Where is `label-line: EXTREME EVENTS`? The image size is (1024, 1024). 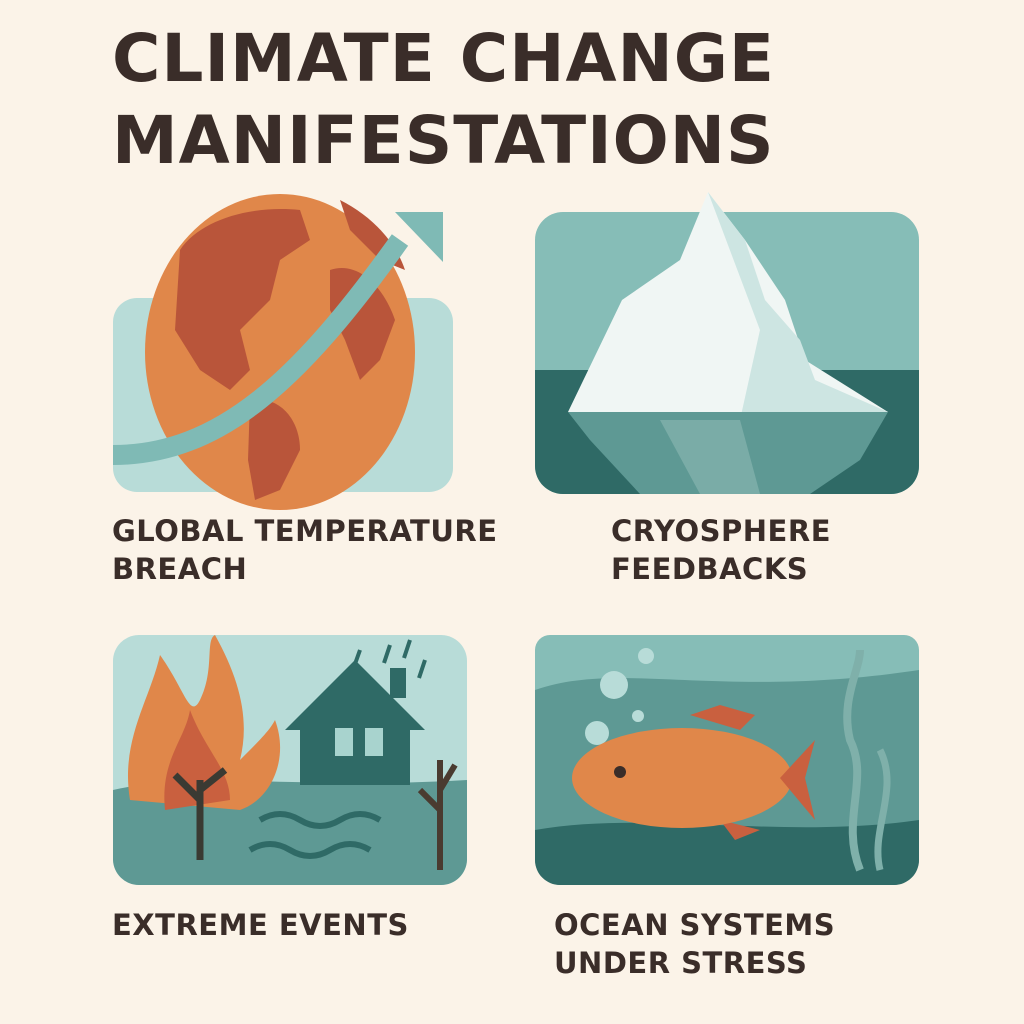
label-line: EXTREME EVENTS is located at coordinates (260, 925).